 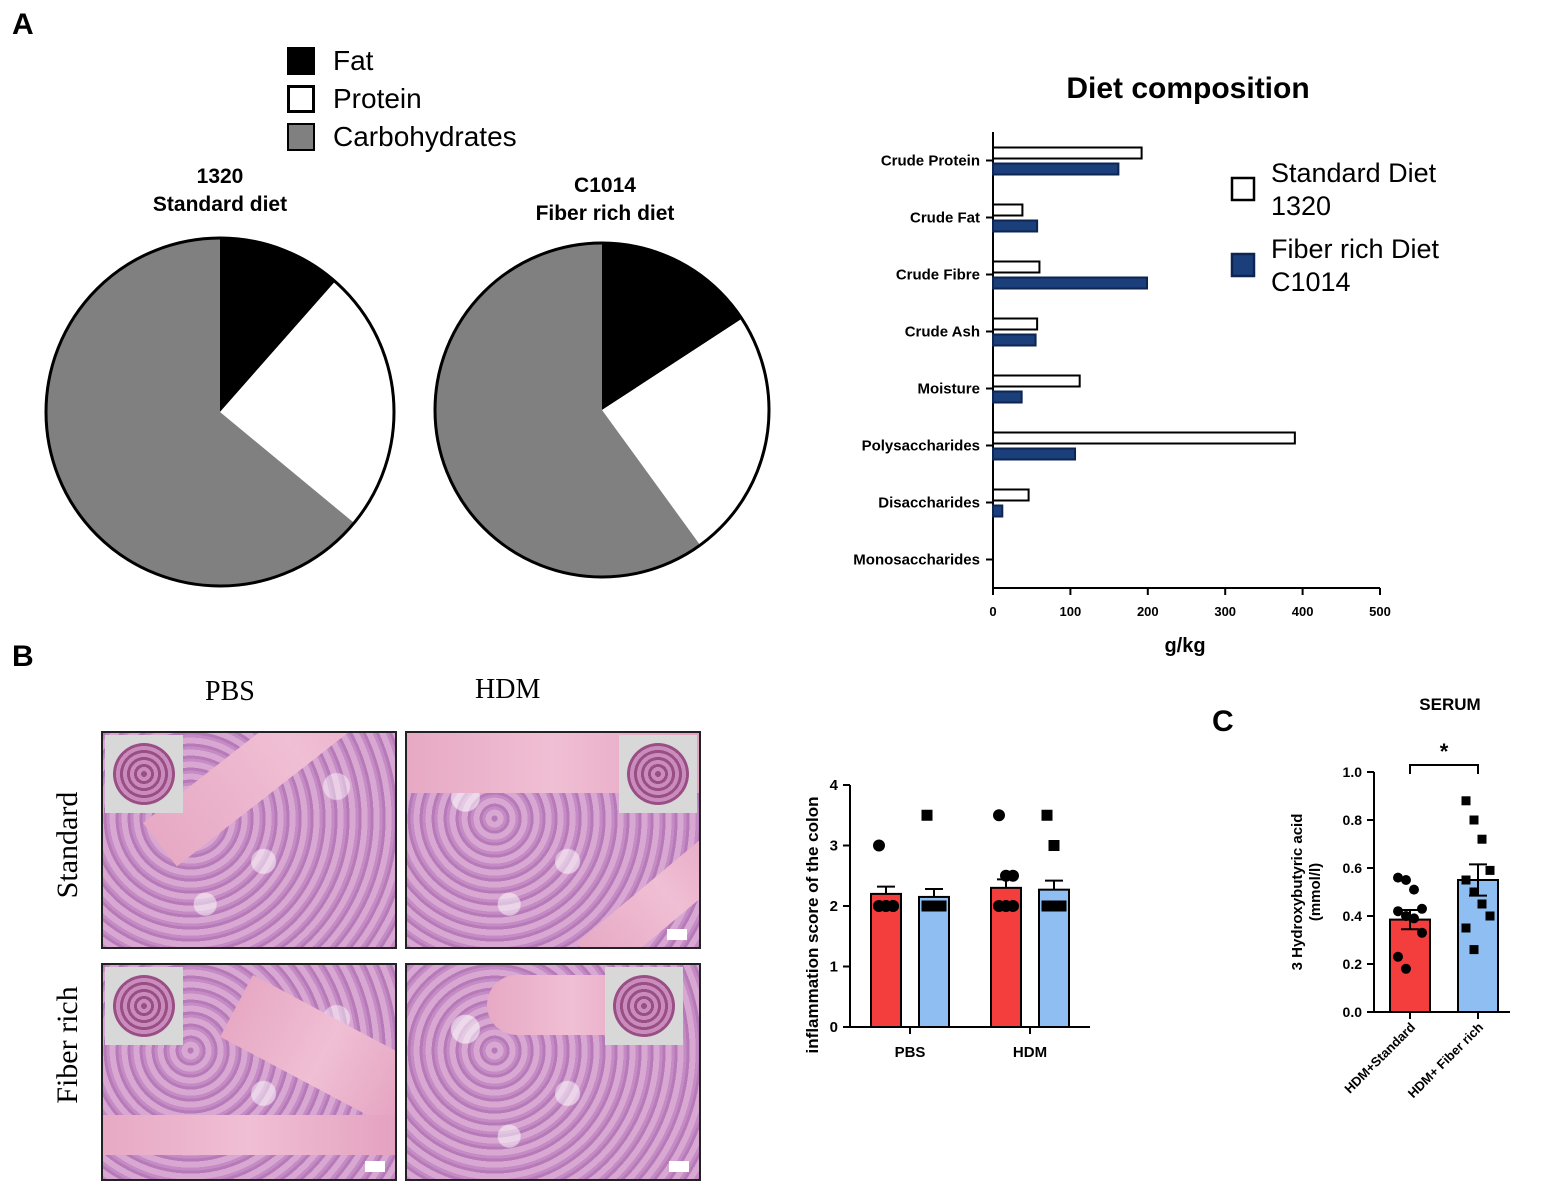 I want to click on diet-category-label-moisture: Moisture, so click(x=948, y=389).